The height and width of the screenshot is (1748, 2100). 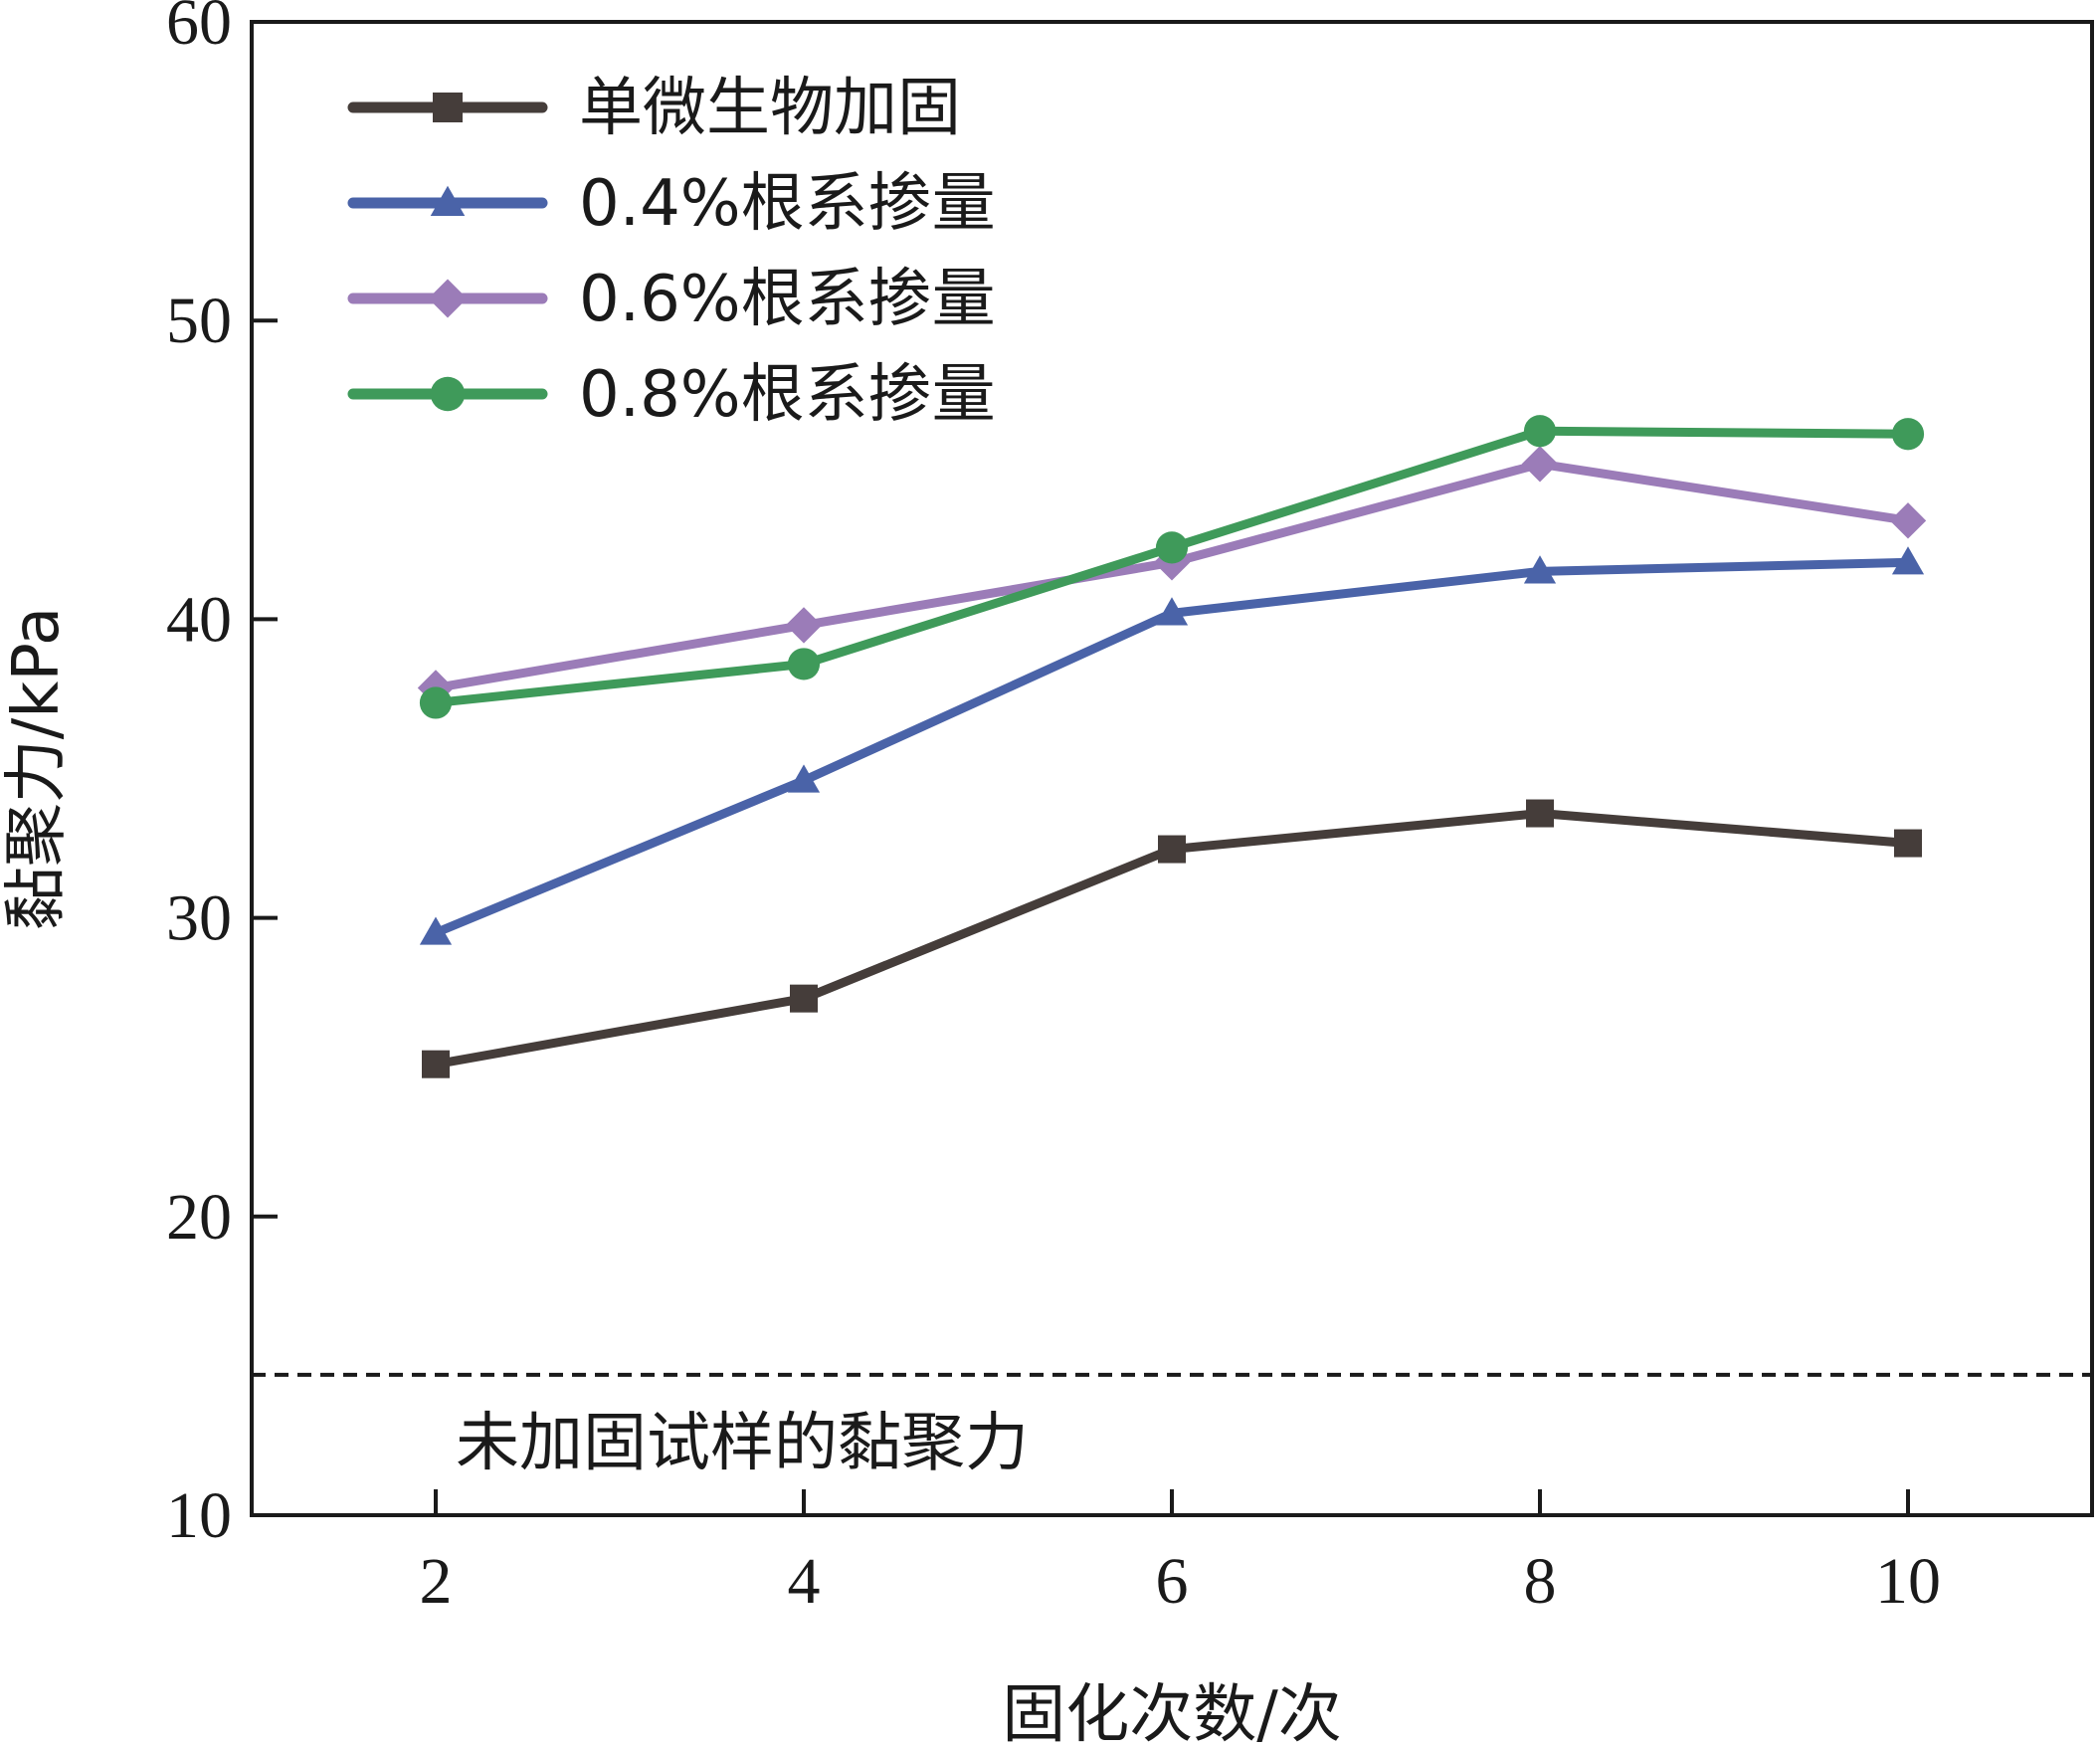 I want to click on y-tick-label: 20, so click(x=199, y=1217).